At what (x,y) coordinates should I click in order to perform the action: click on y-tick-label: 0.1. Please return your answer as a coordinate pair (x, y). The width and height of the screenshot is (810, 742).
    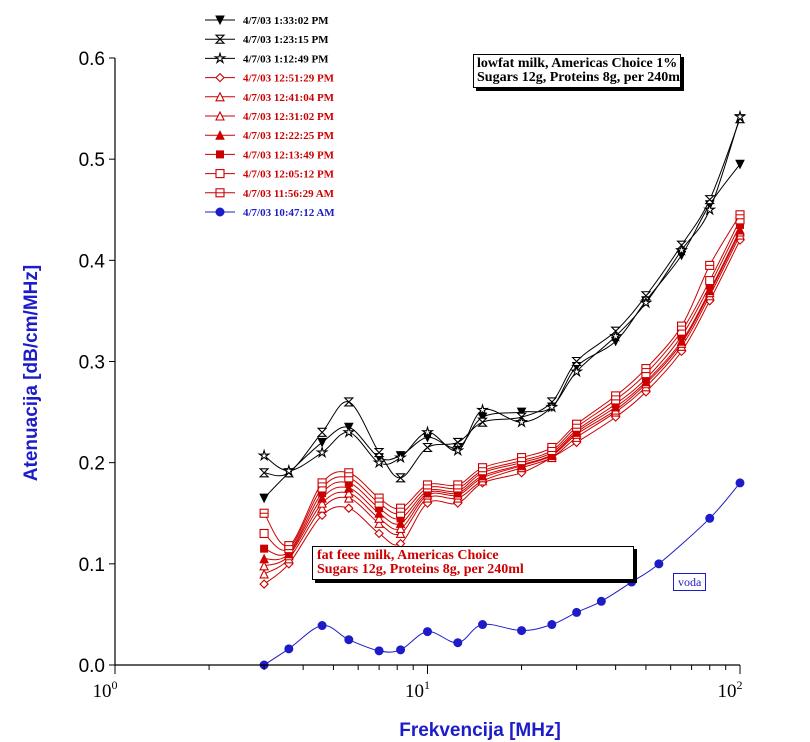
    Looking at the image, I should click on (92, 565).